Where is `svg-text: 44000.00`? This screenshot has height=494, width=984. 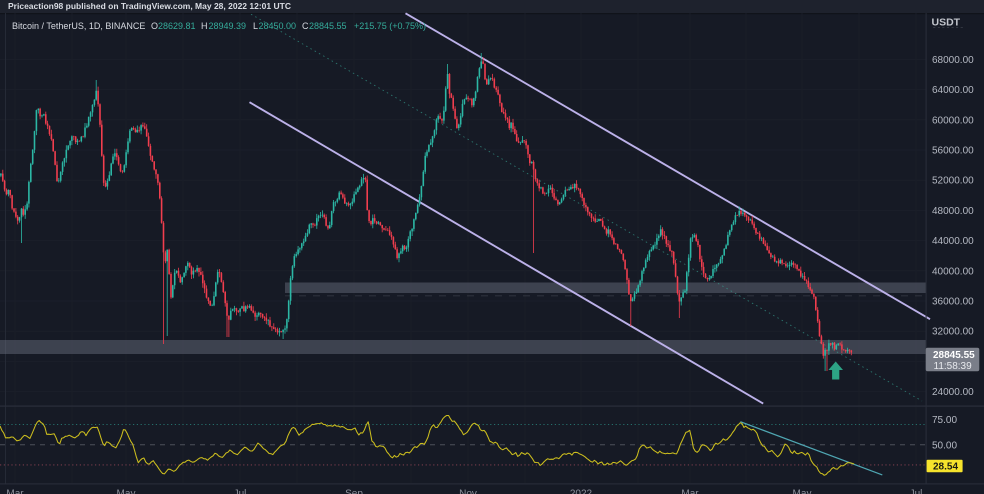 svg-text: 44000.00 is located at coordinates (953, 241).